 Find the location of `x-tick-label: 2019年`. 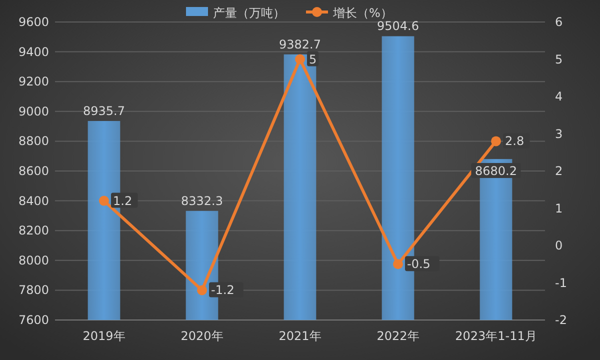

x-tick-label: 2019年 is located at coordinates (104, 336).